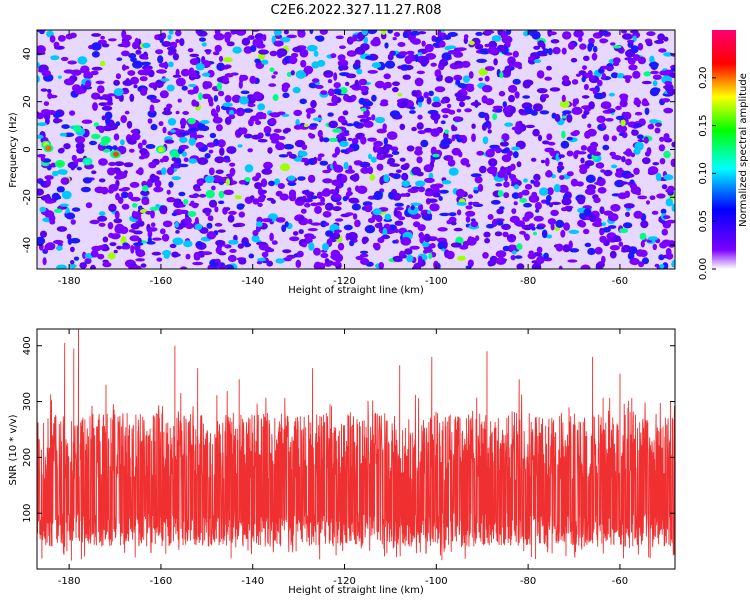 The width and height of the screenshot is (750, 600). Describe the element at coordinates (27, 197) in the screenshot. I see `spectrogram-y-tick-label: -20` at that location.